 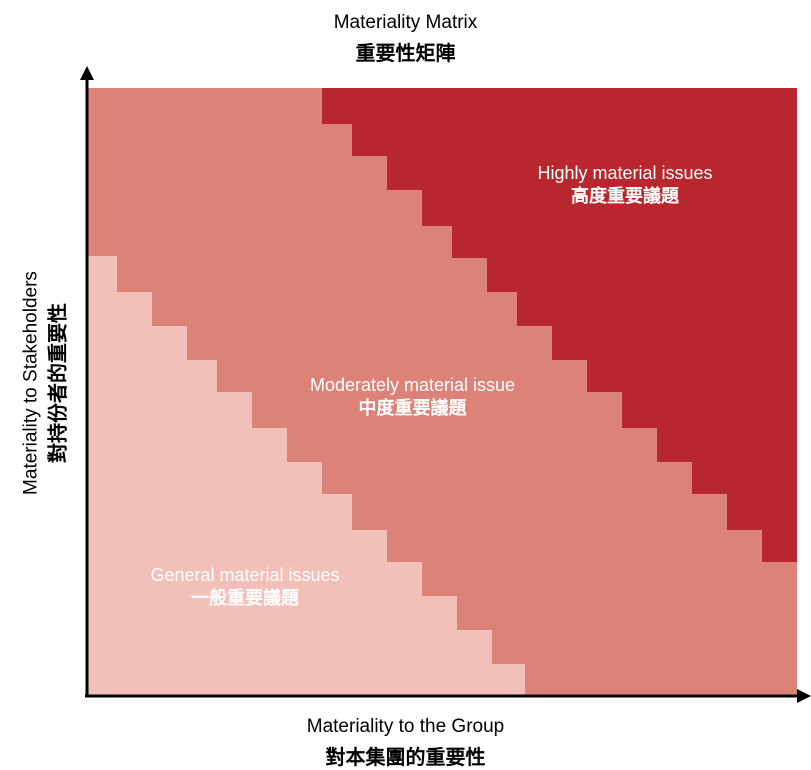 What do you see at coordinates (245, 599) in the screenshot?
I see `general-region-label-zh: 一般重要議題` at bounding box center [245, 599].